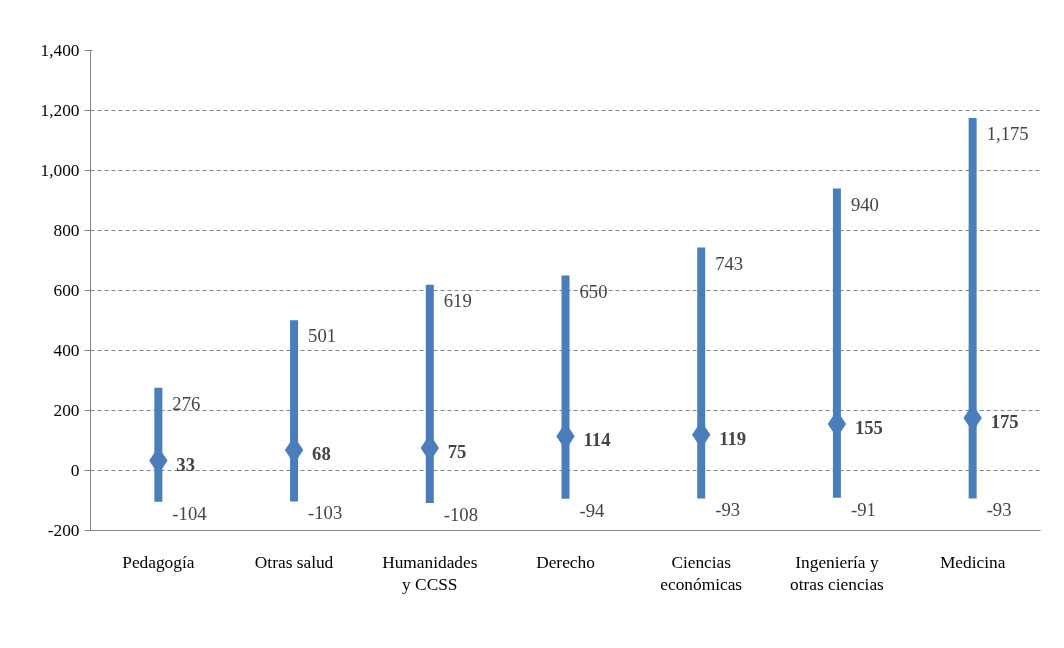 This screenshot has height=648, width=1064. What do you see at coordinates (75, 470) in the screenshot?
I see `y-tick-label: 0` at bounding box center [75, 470].